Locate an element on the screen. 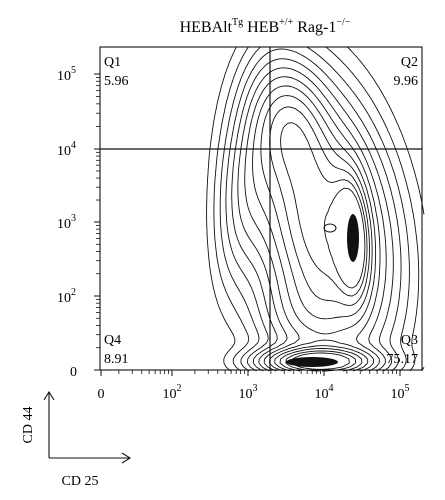  axis-legend: CD 44 CD 25 is located at coordinates (76, 439).